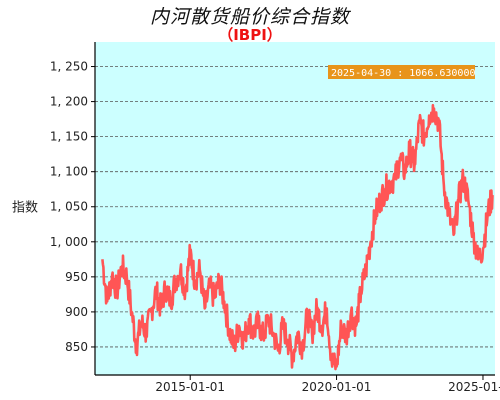  What do you see at coordinates (76, 312) in the screenshot?
I see `y-tick-label: 900` at bounding box center [76, 312].